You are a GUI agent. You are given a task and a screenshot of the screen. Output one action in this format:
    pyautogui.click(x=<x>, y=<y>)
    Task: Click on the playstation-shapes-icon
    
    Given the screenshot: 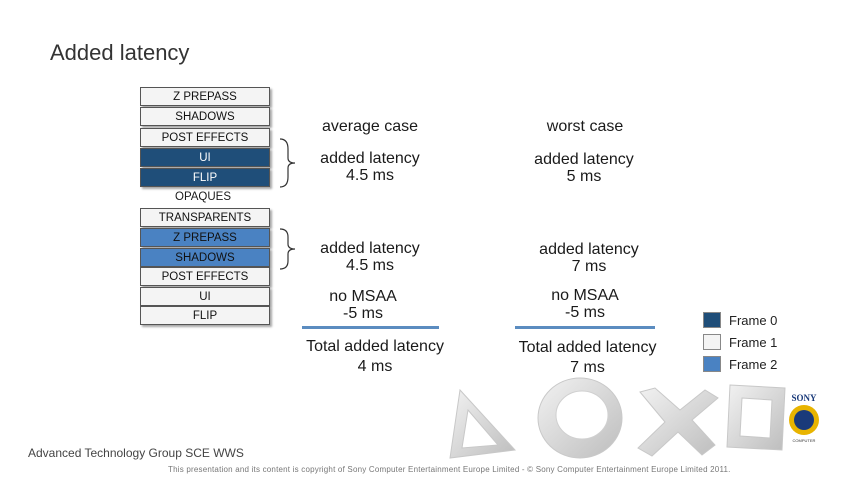 What is the action you would take?
    pyautogui.click(x=617, y=418)
    